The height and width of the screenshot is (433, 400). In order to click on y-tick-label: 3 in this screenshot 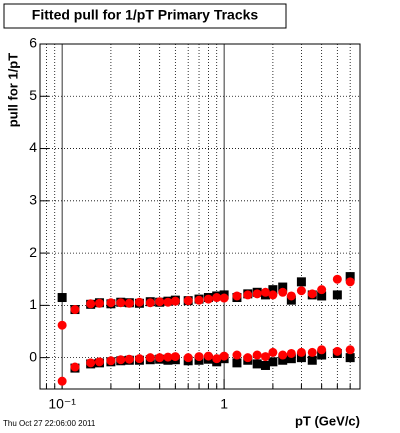, I will do `click(33, 200)`.